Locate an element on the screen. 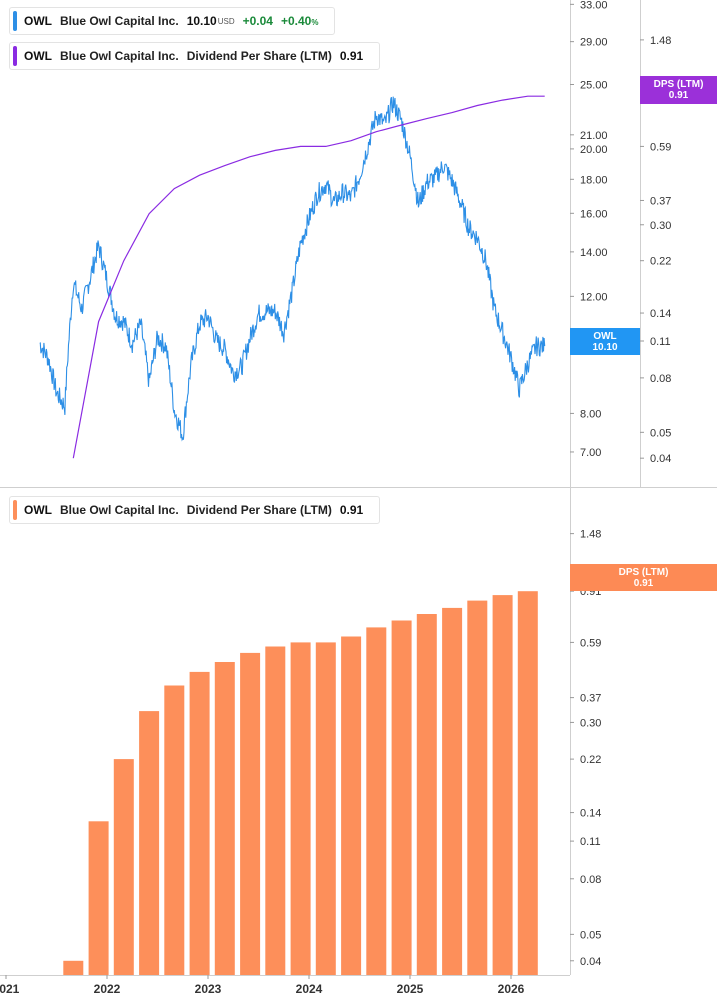 This screenshot has width=717, height=1005. dps-bar-tag-value: 0.91 is located at coordinates (643, 583).